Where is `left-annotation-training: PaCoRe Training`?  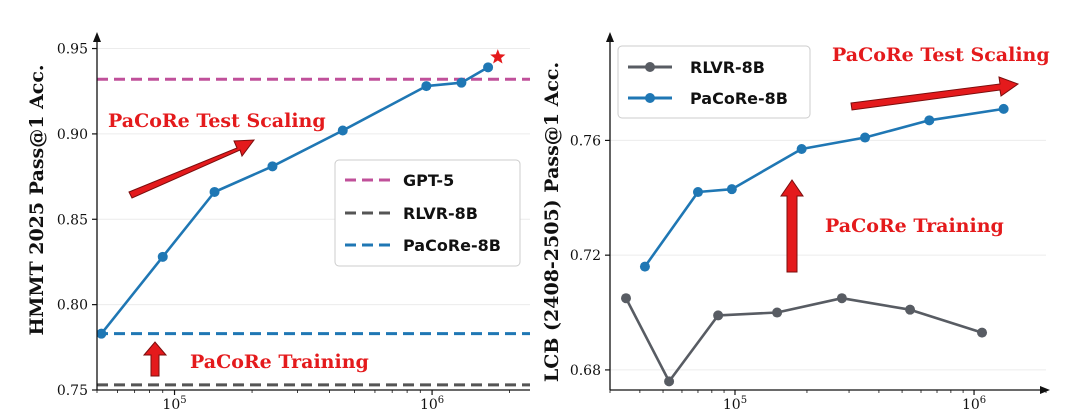
left-annotation-training: PaCoRe Training is located at coordinates (279, 362).